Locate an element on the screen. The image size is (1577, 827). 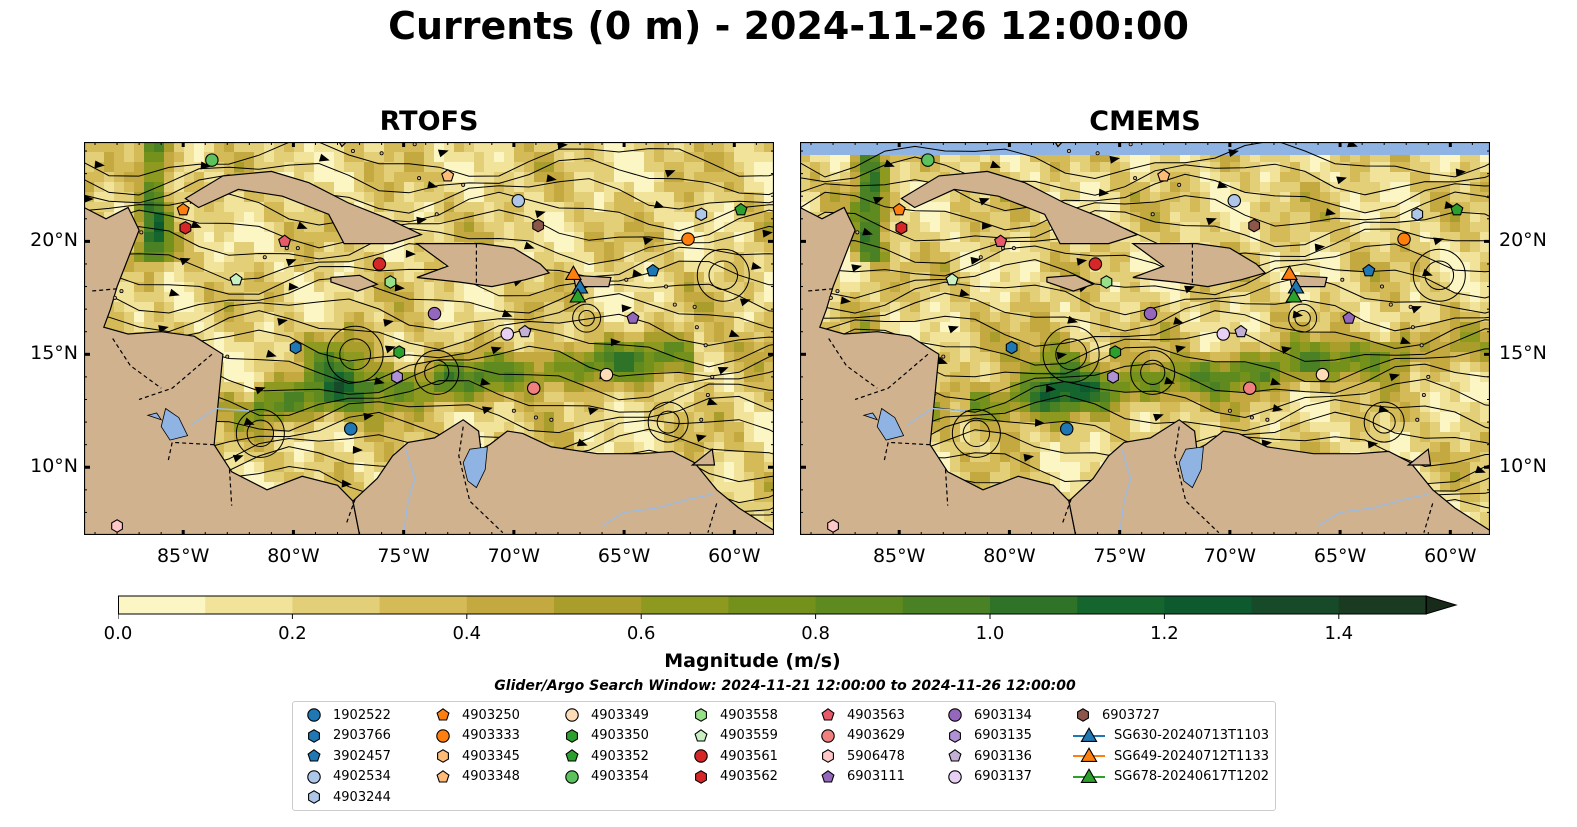
lon-tick-label: 75°W is located at coordinates (403, 556).